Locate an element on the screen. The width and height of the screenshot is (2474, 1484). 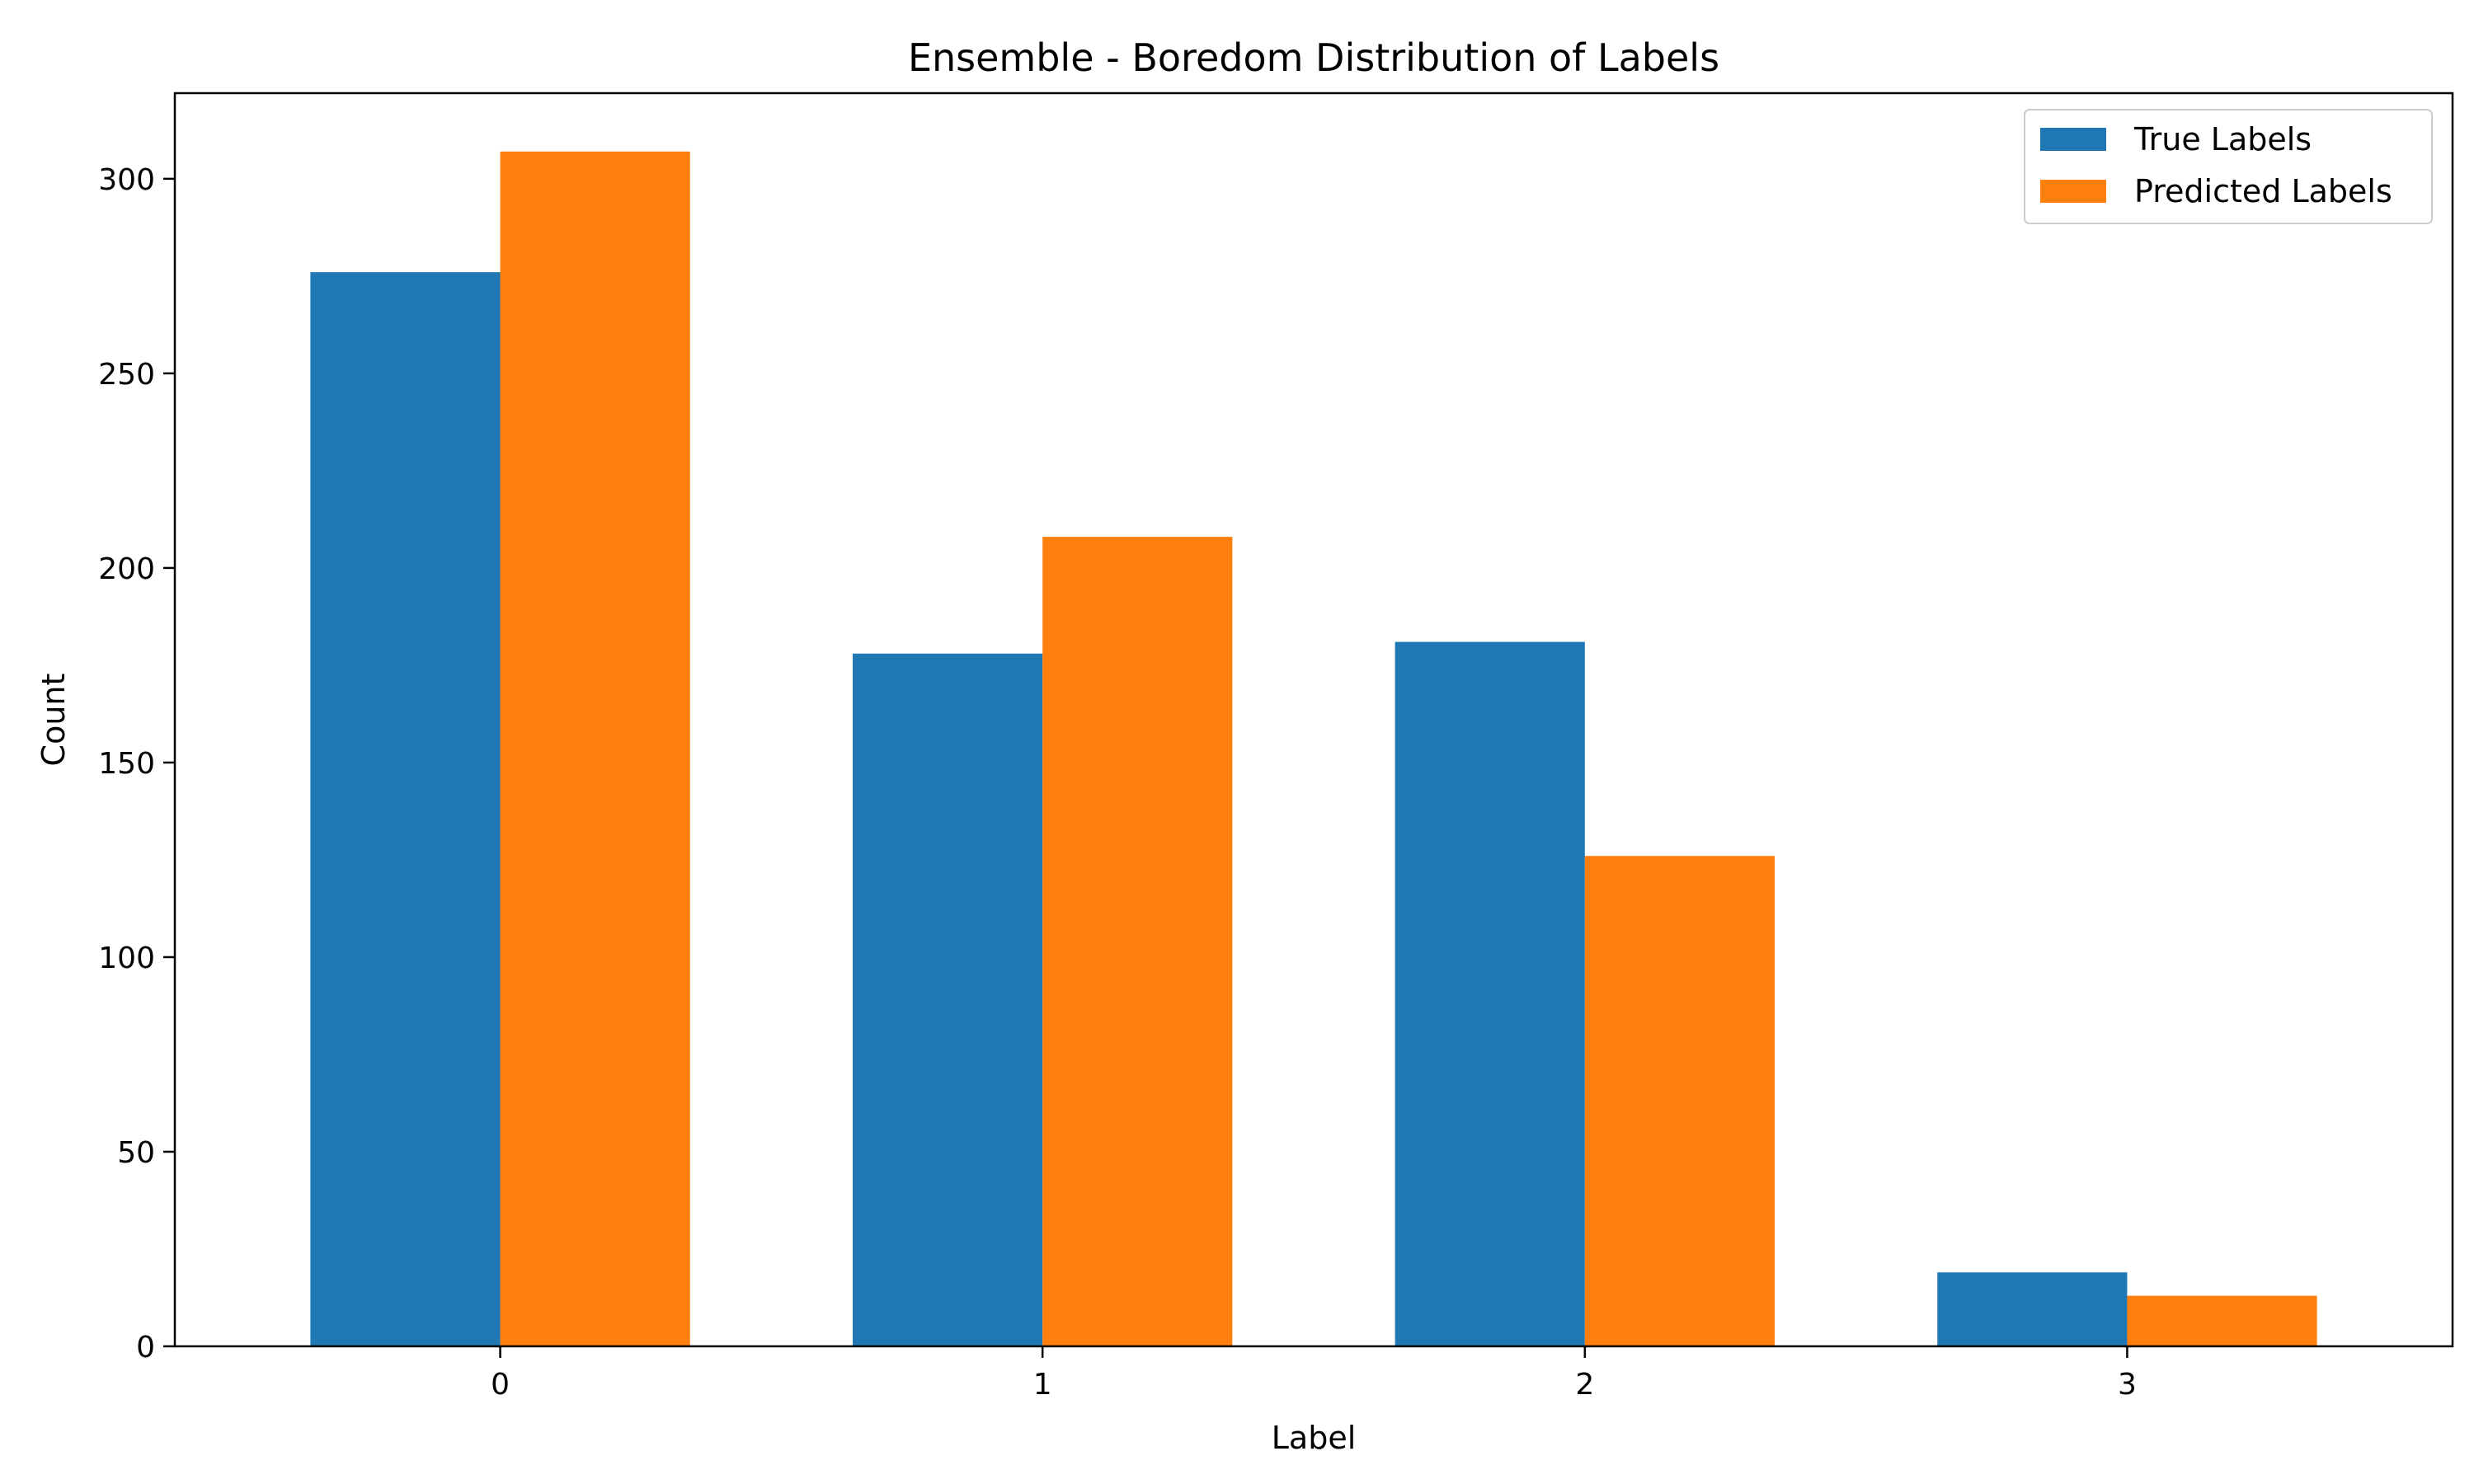
y-tick-label: 50 is located at coordinates (136, 1153).